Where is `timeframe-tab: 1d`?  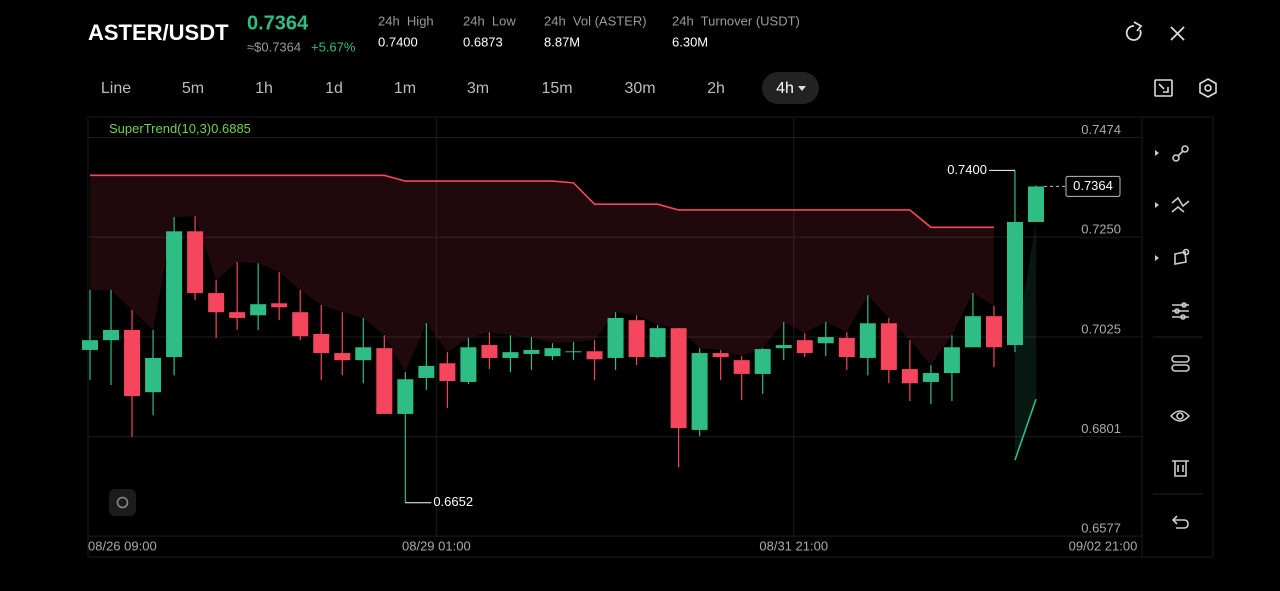
timeframe-tab: 1d is located at coordinates (334, 88).